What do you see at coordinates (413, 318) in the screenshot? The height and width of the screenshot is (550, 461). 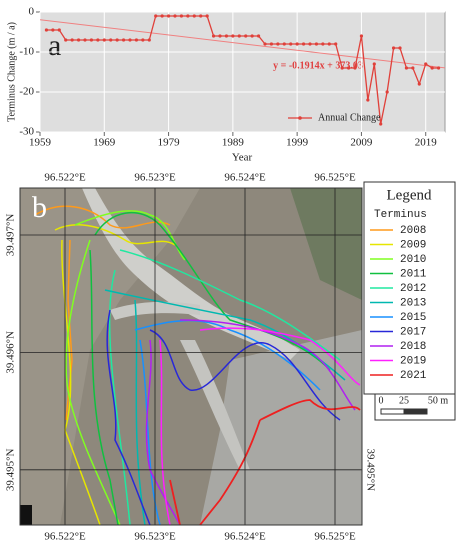 I see `legend-label: 2015` at bounding box center [413, 318].